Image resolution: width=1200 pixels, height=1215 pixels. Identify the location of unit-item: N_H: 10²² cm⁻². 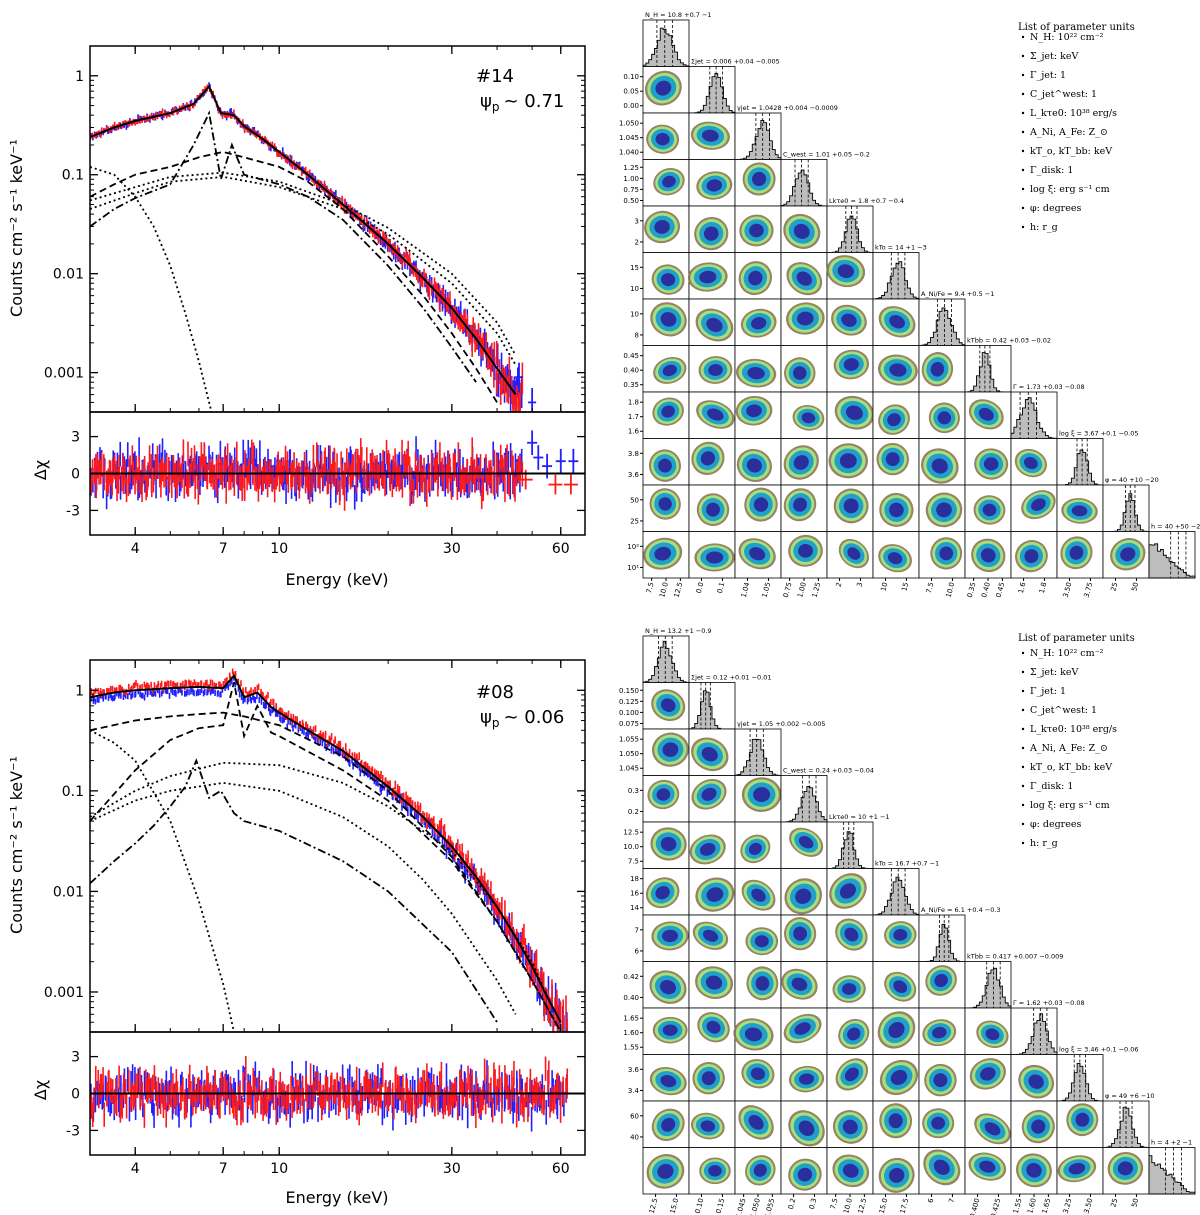
(1067, 37).